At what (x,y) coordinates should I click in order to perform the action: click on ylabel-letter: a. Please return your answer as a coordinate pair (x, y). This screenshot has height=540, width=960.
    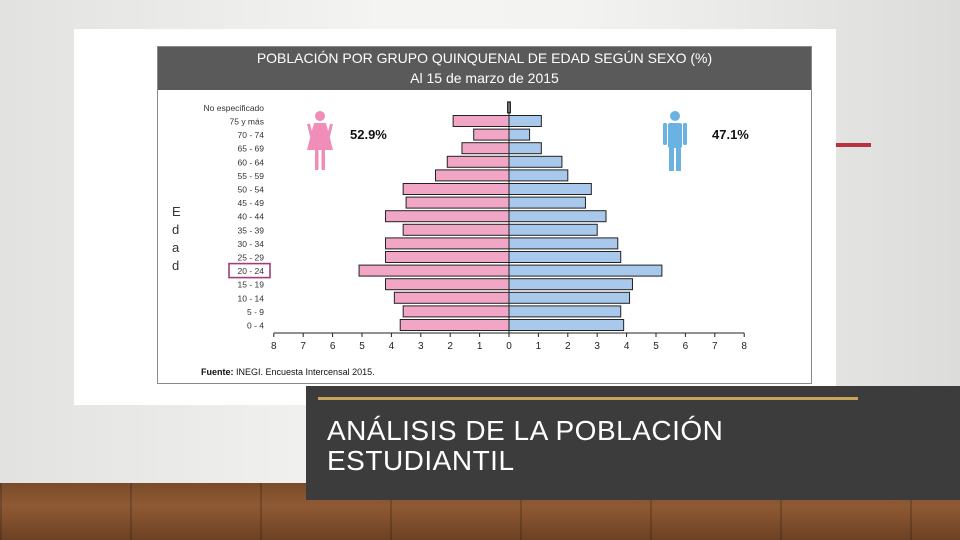
    Looking at the image, I should click on (176, 247).